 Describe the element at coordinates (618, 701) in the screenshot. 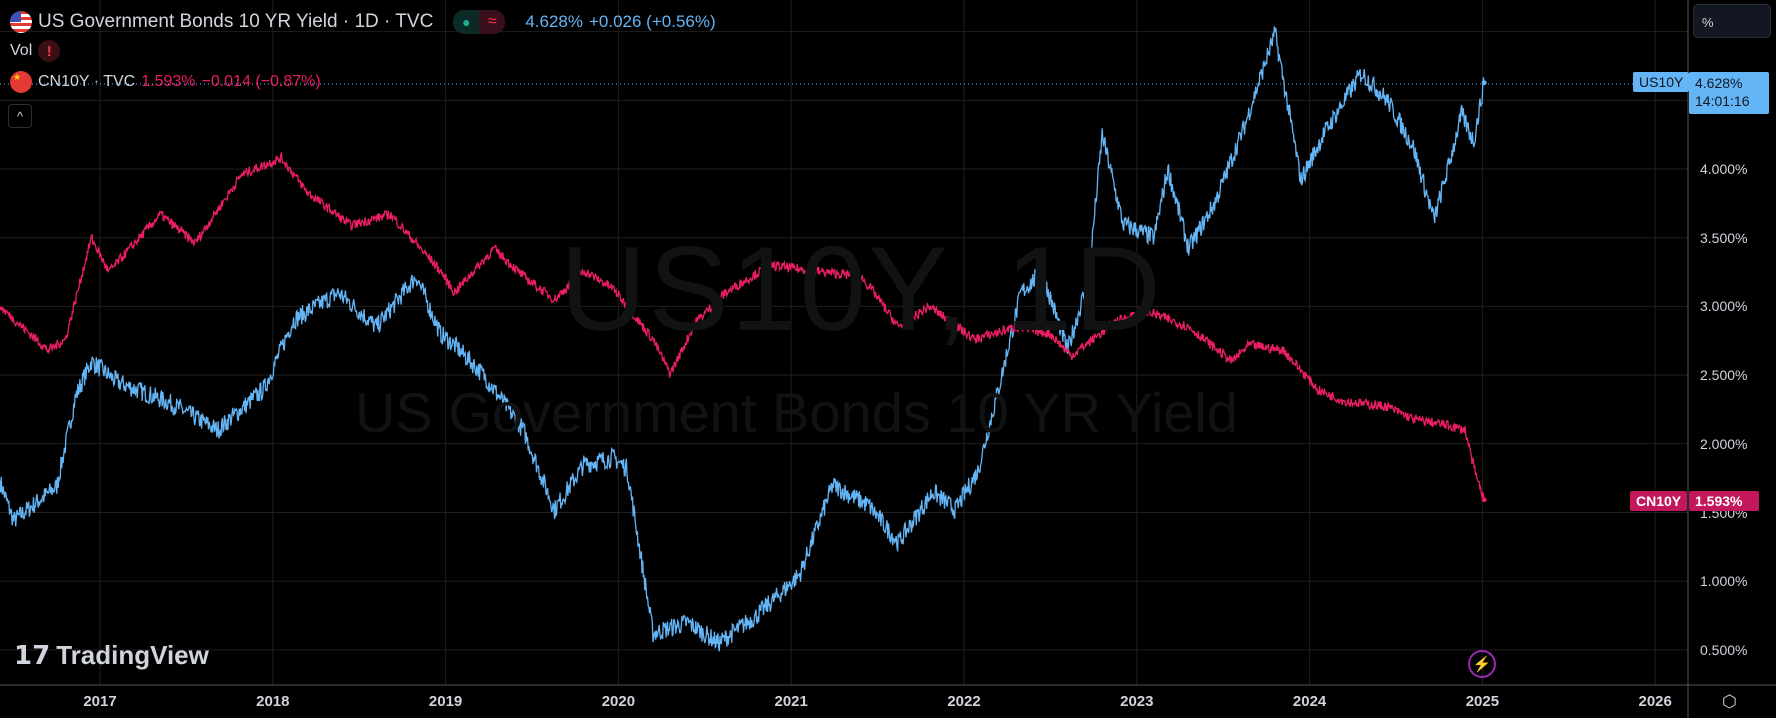

I see `time-tick-label: 2020` at that location.